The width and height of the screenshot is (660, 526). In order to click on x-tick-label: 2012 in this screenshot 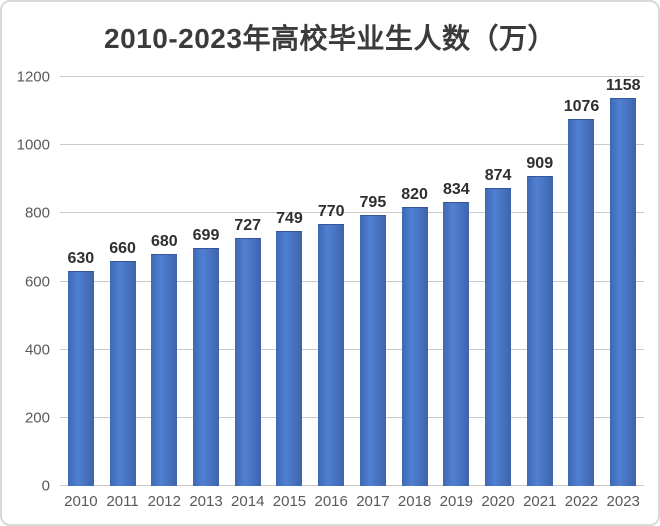, I will do `click(164, 501)`.